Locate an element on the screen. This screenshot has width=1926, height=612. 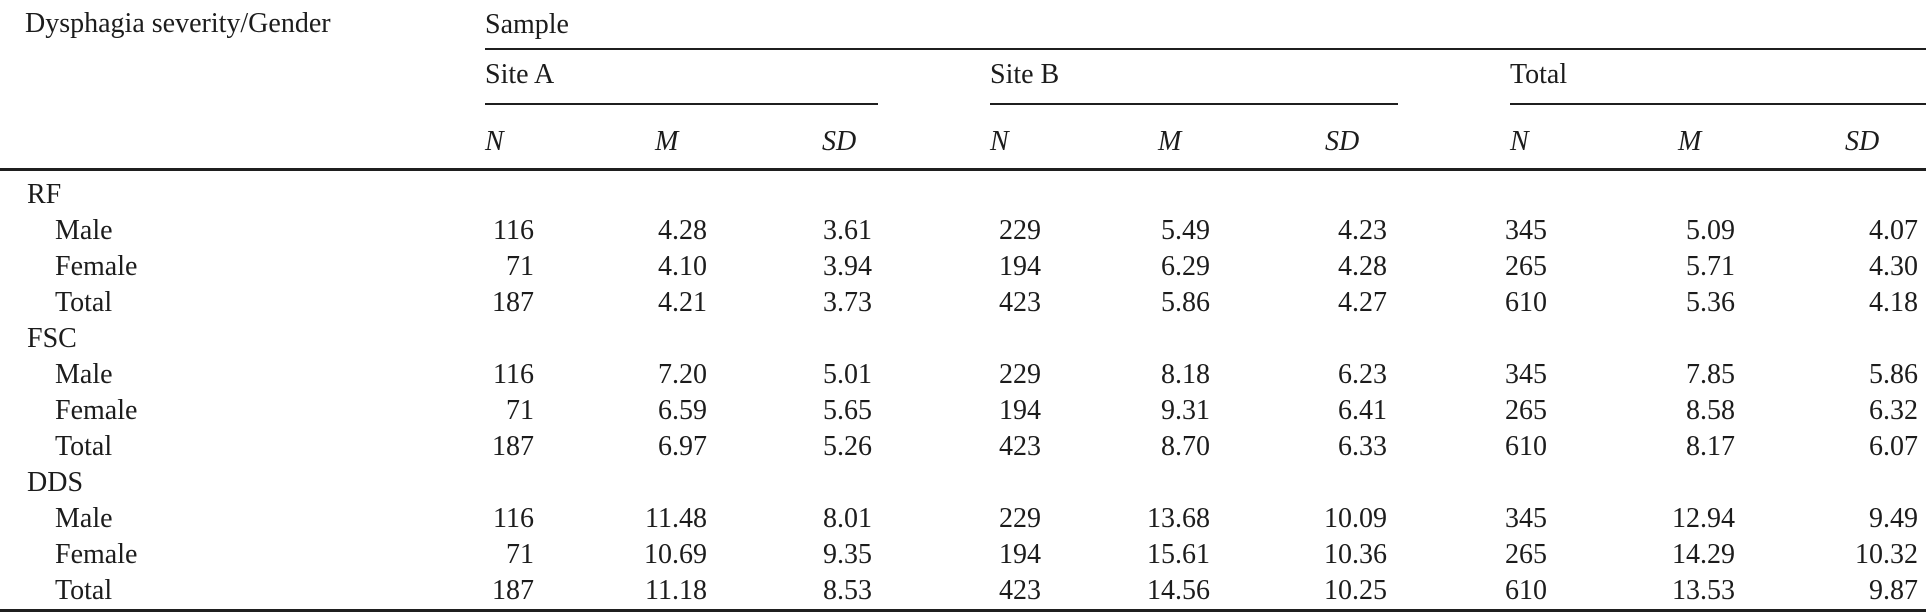
data-cell: 14.56 is located at coordinates (1178, 590).